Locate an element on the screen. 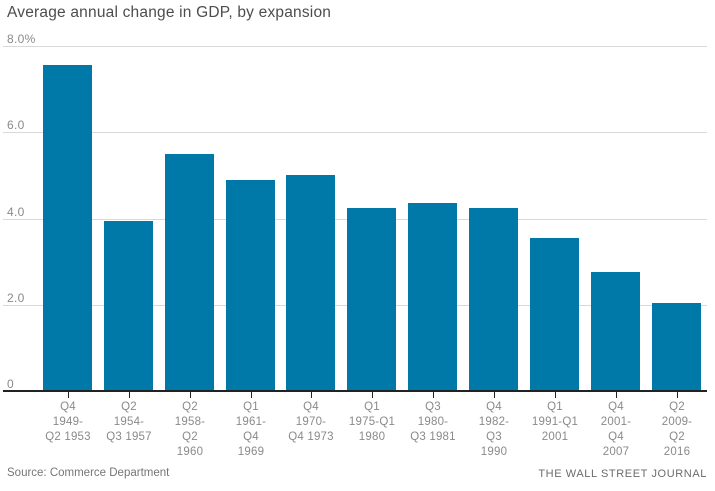  x-axis-label: Q2 2009- Q2 2016 is located at coordinates (677, 429).